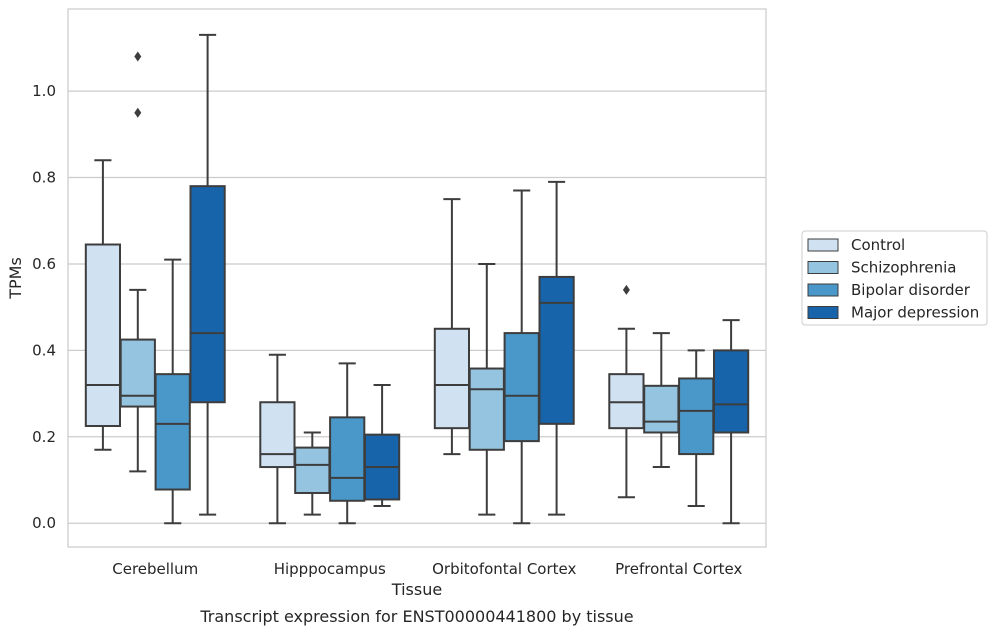  I want to click on y-tick-label: 0.0, so click(44, 523).